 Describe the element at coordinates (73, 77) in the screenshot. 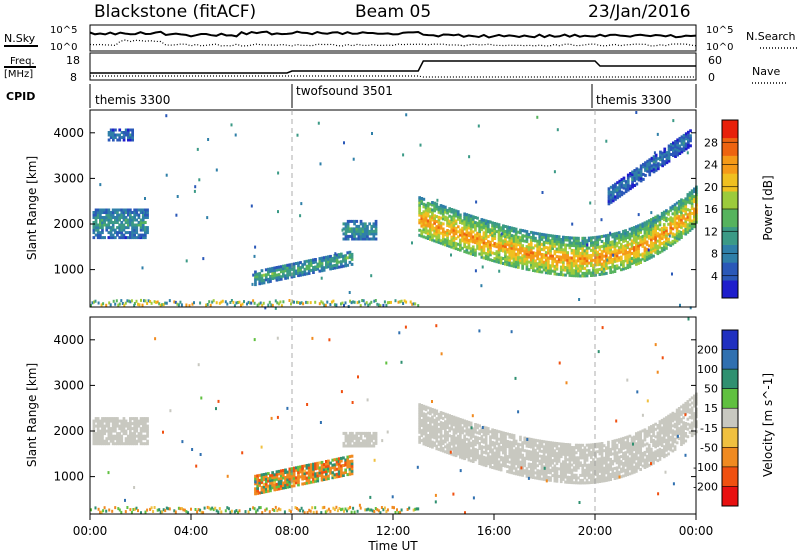

I see `freq-tick-bottom: 8` at that location.